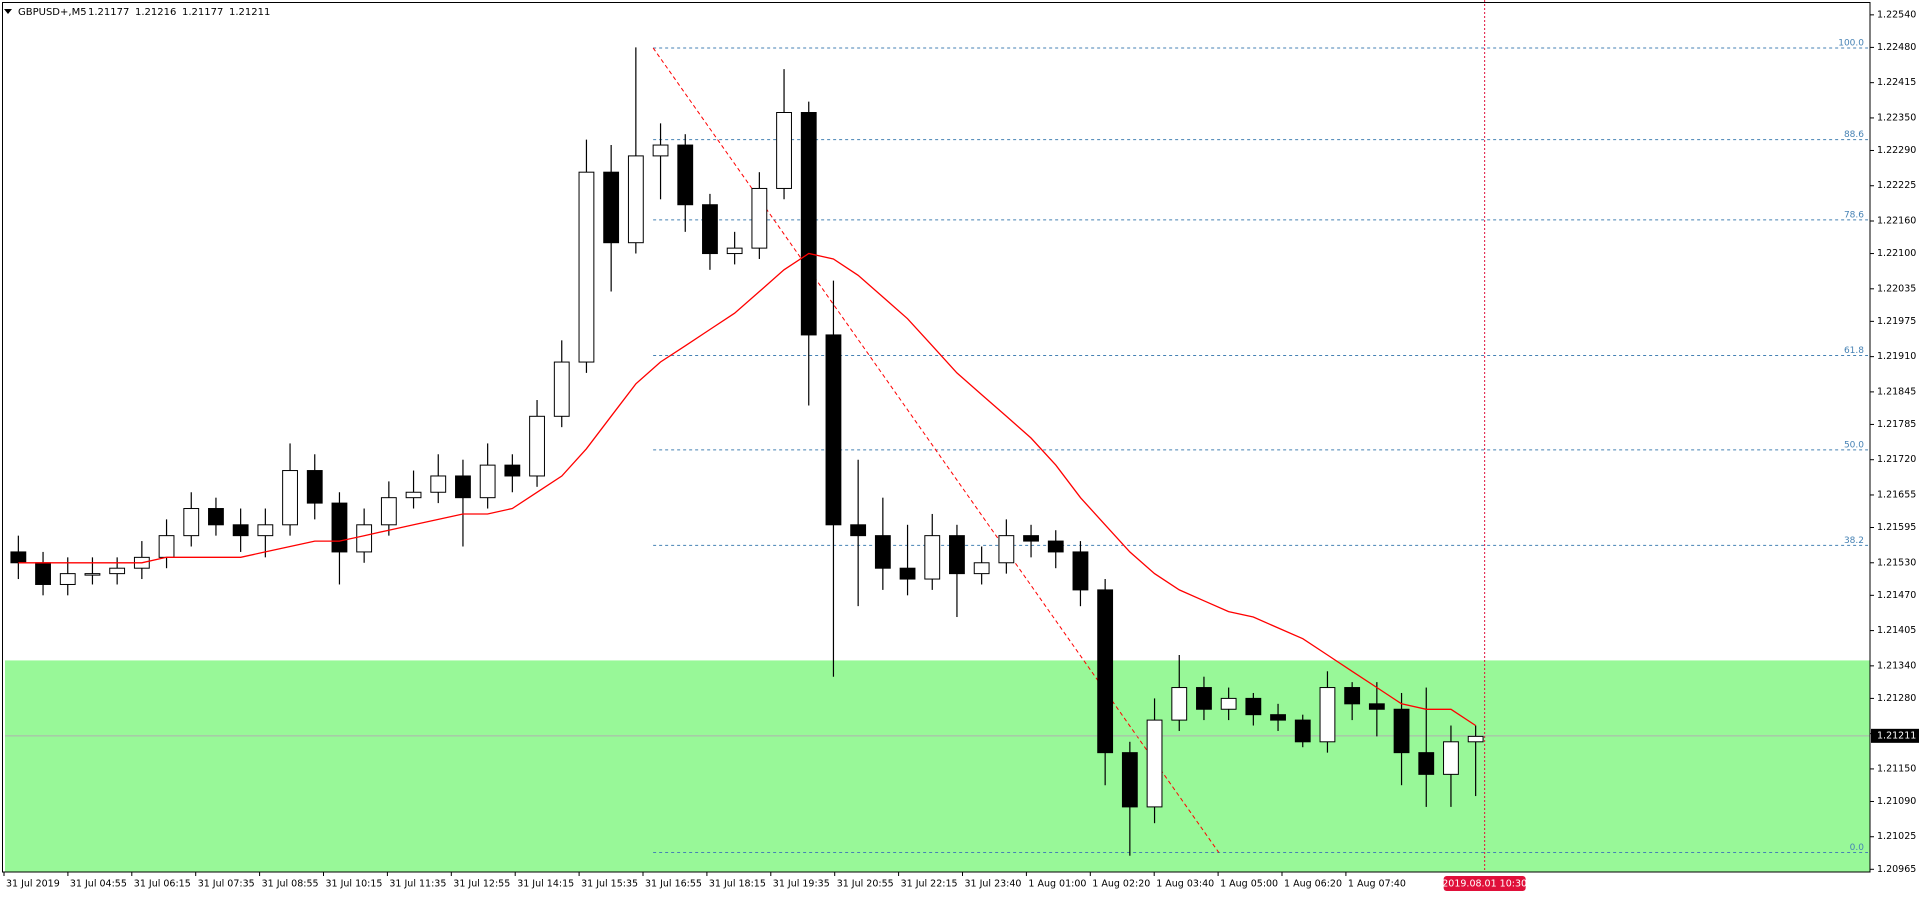 Image resolution: width=1920 pixels, height=897 pixels. What do you see at coordinates (1854, 215) in the screenshot?
I see `fib-label: 78.6` at bounding box center [1854, 215].